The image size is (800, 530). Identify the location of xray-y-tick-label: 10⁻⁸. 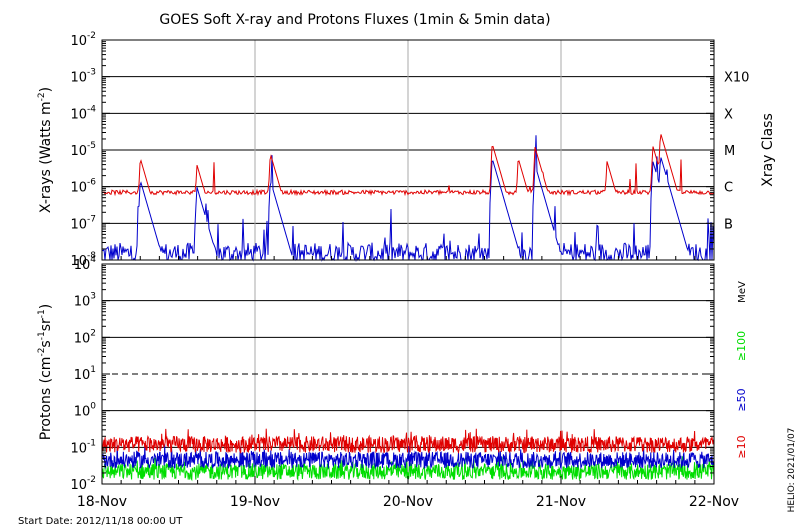
(83, 260).